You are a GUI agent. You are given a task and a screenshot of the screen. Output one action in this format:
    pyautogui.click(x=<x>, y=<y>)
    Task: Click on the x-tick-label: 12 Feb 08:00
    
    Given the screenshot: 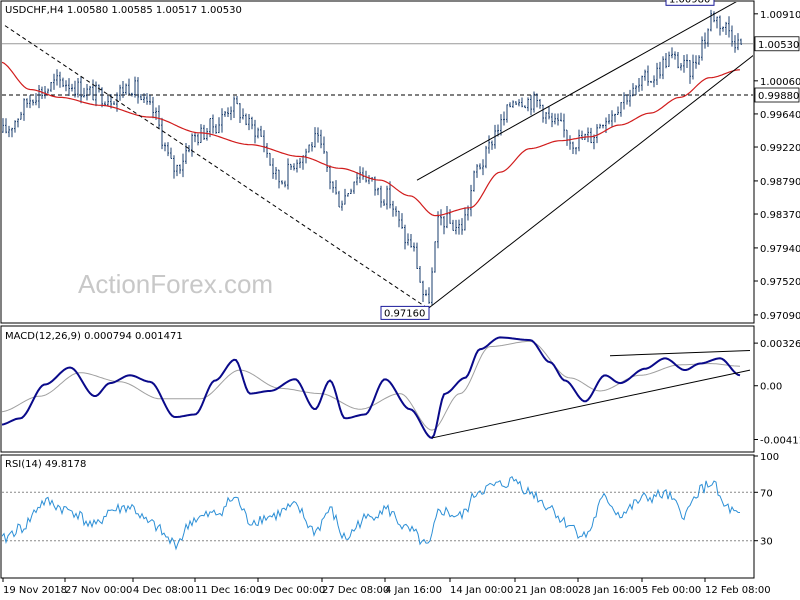 What is the action you would take?
    pyautogui.click(x=738, y=590)
    